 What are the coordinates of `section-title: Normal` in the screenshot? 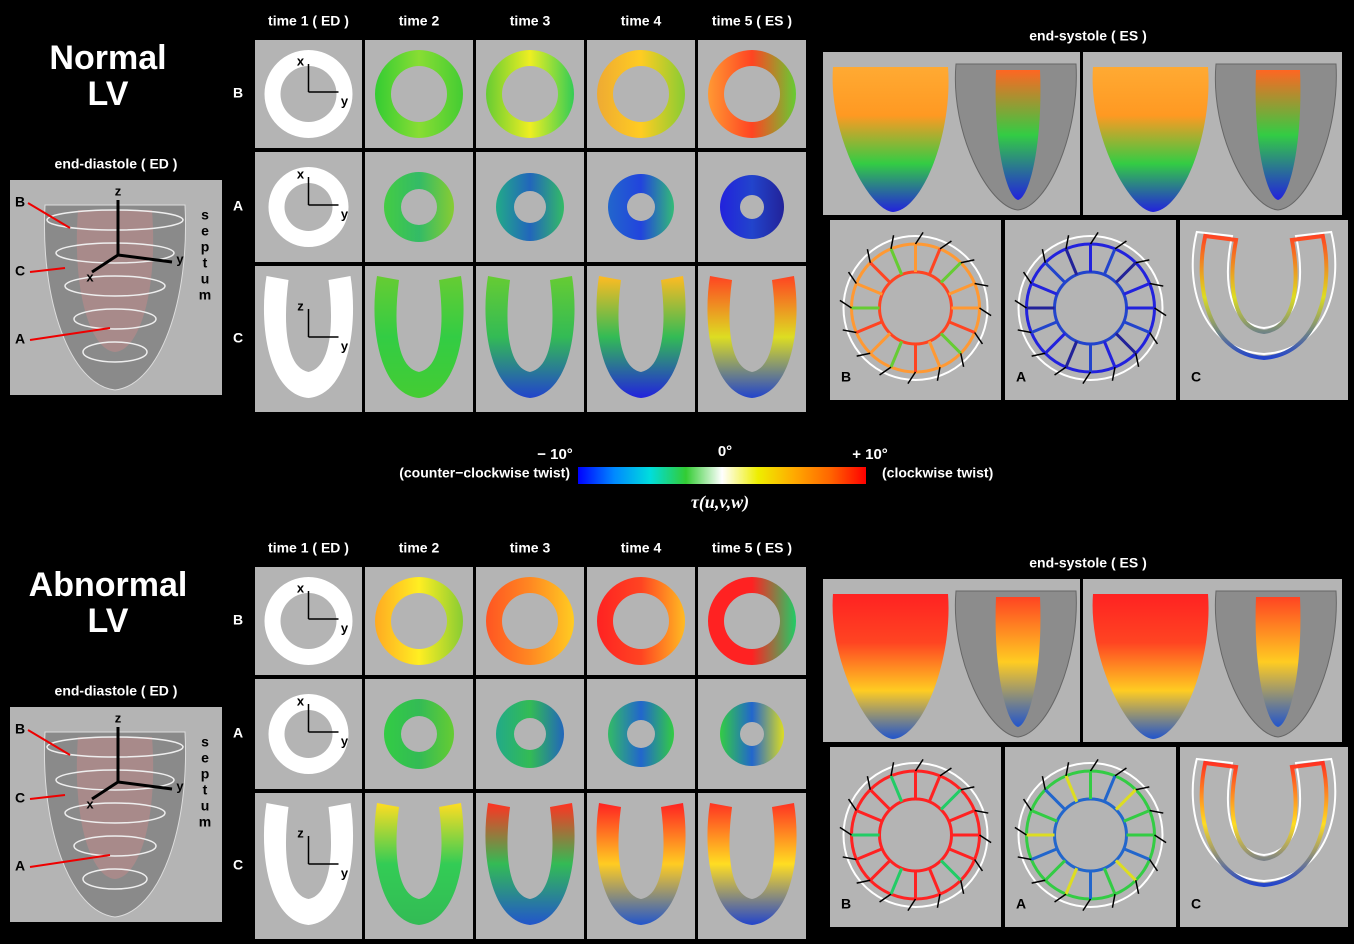 It's located at (107, 58).